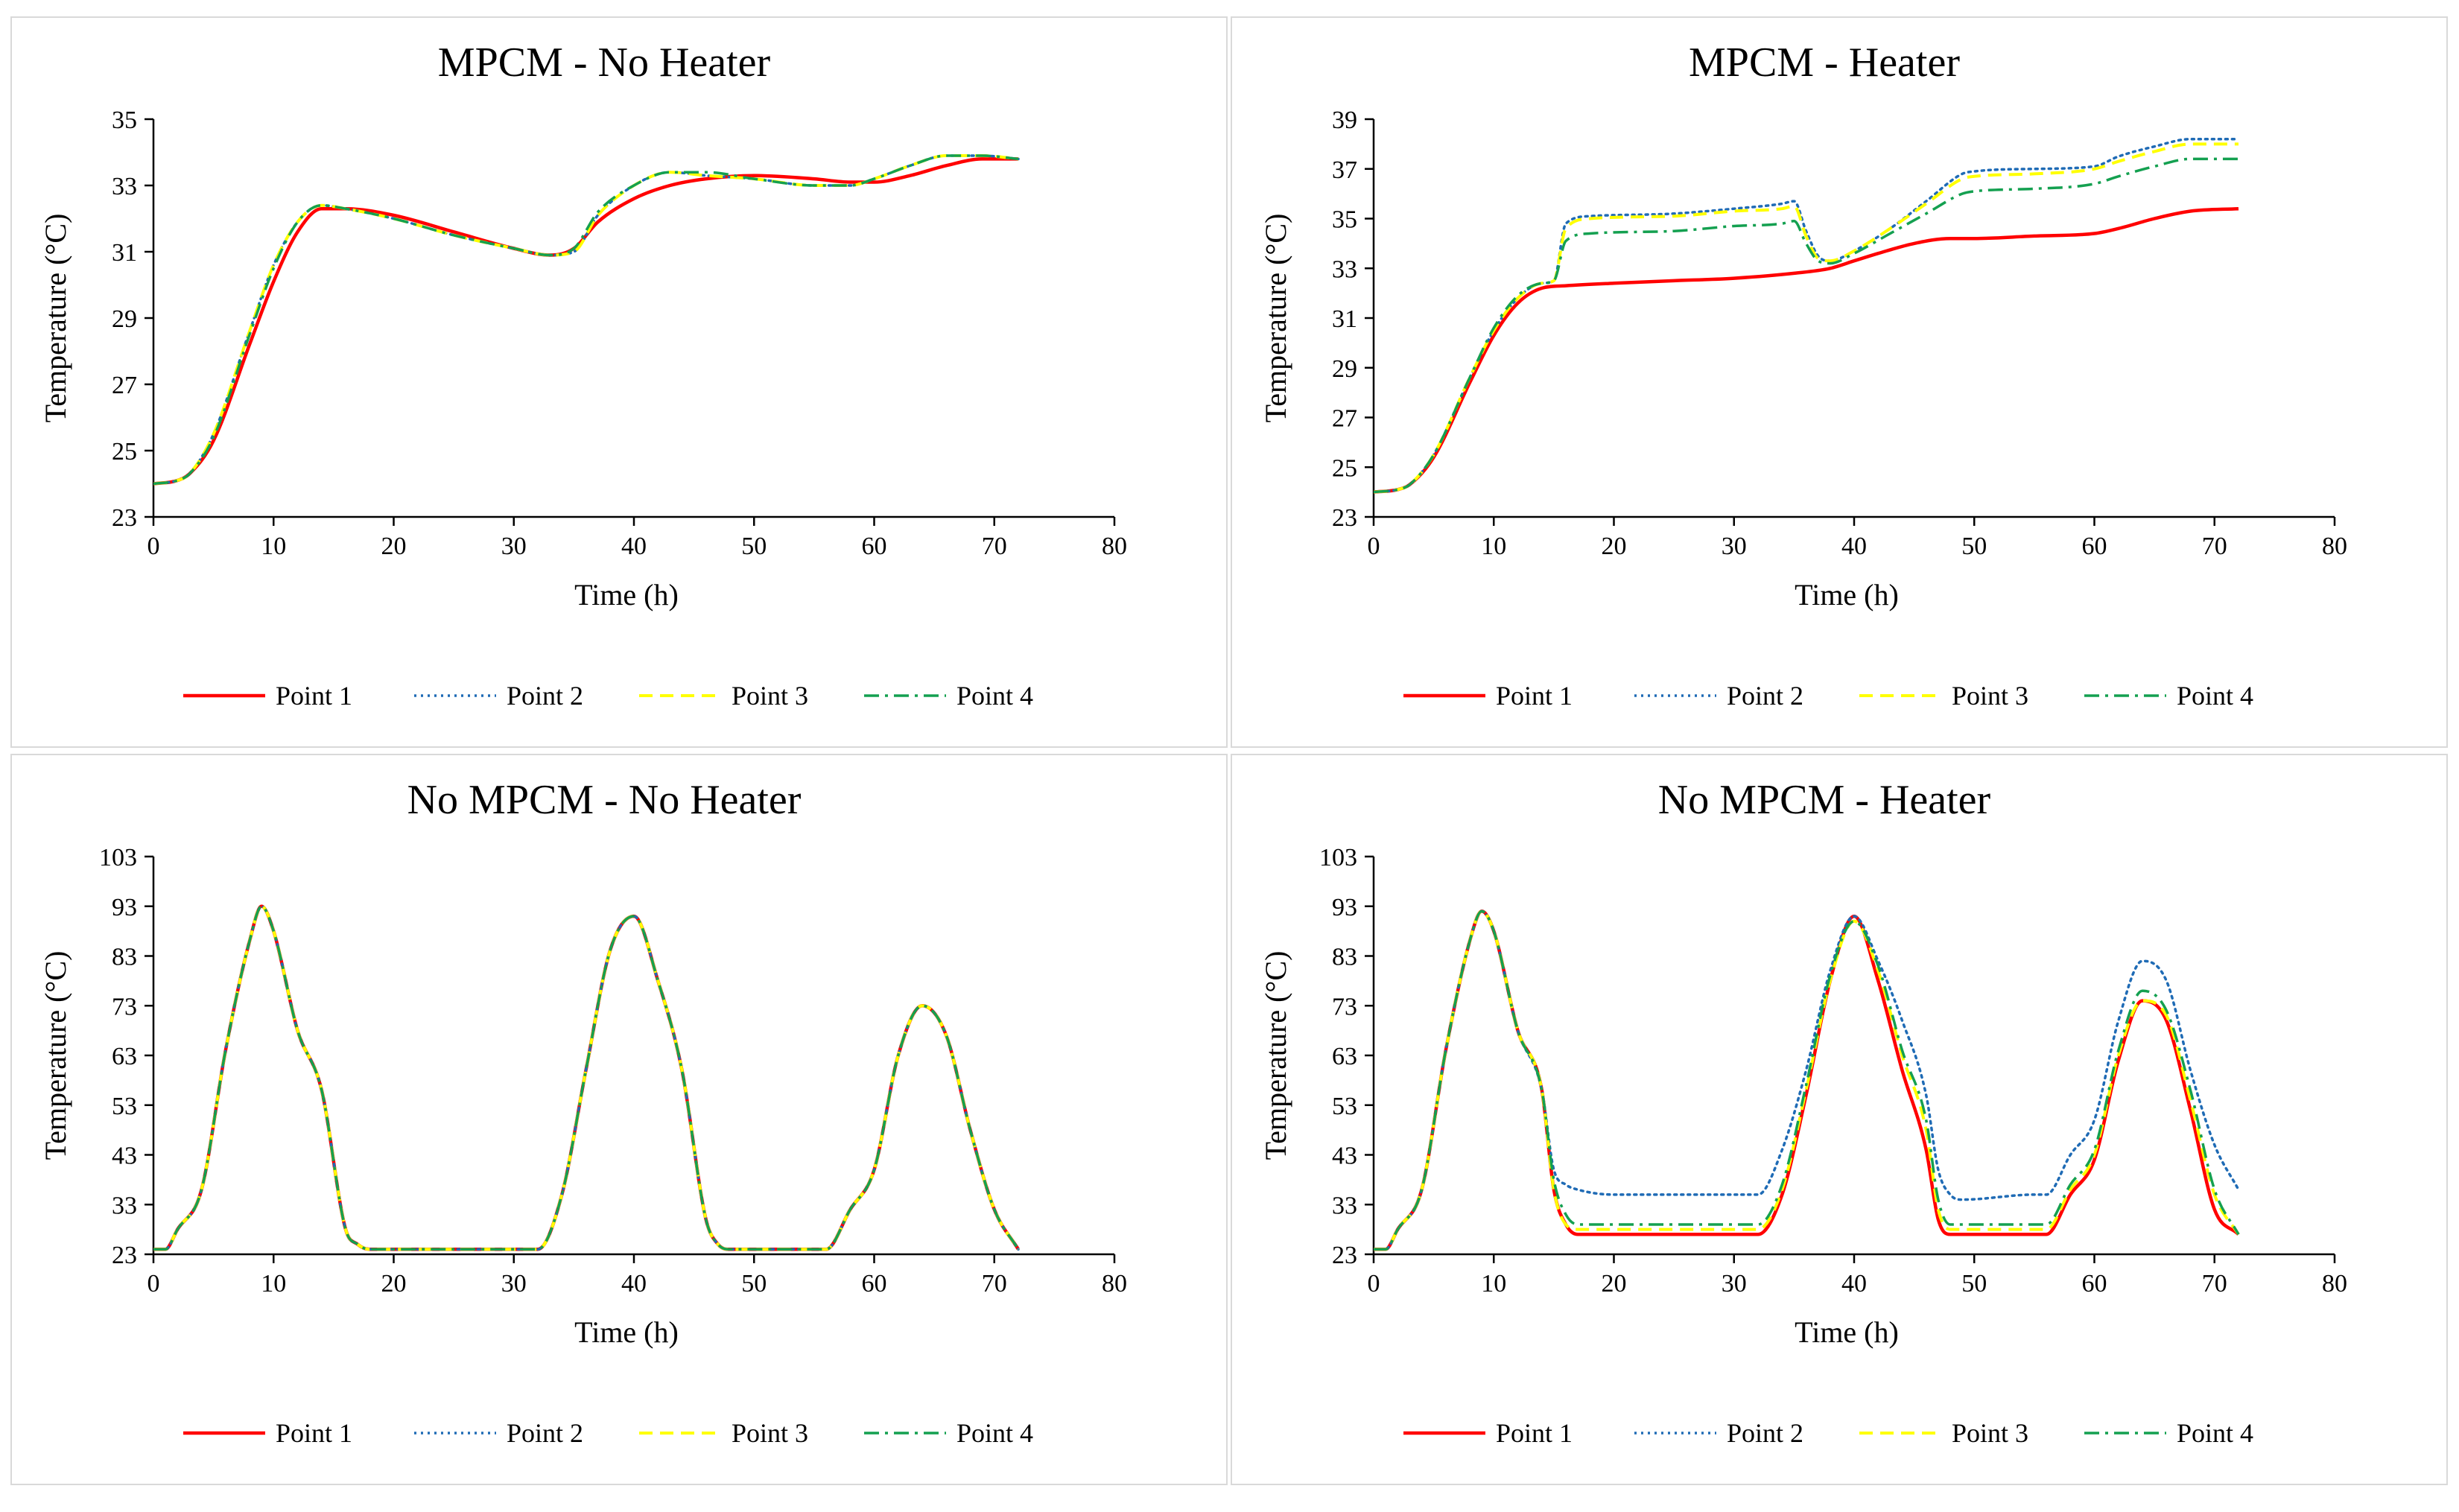 The height and width of the screenshot is (1512, 2459). Describe the element at coordinates (604, 800) in the screenshot. I see `chart-title: No MPCM - No Heater` at that location.